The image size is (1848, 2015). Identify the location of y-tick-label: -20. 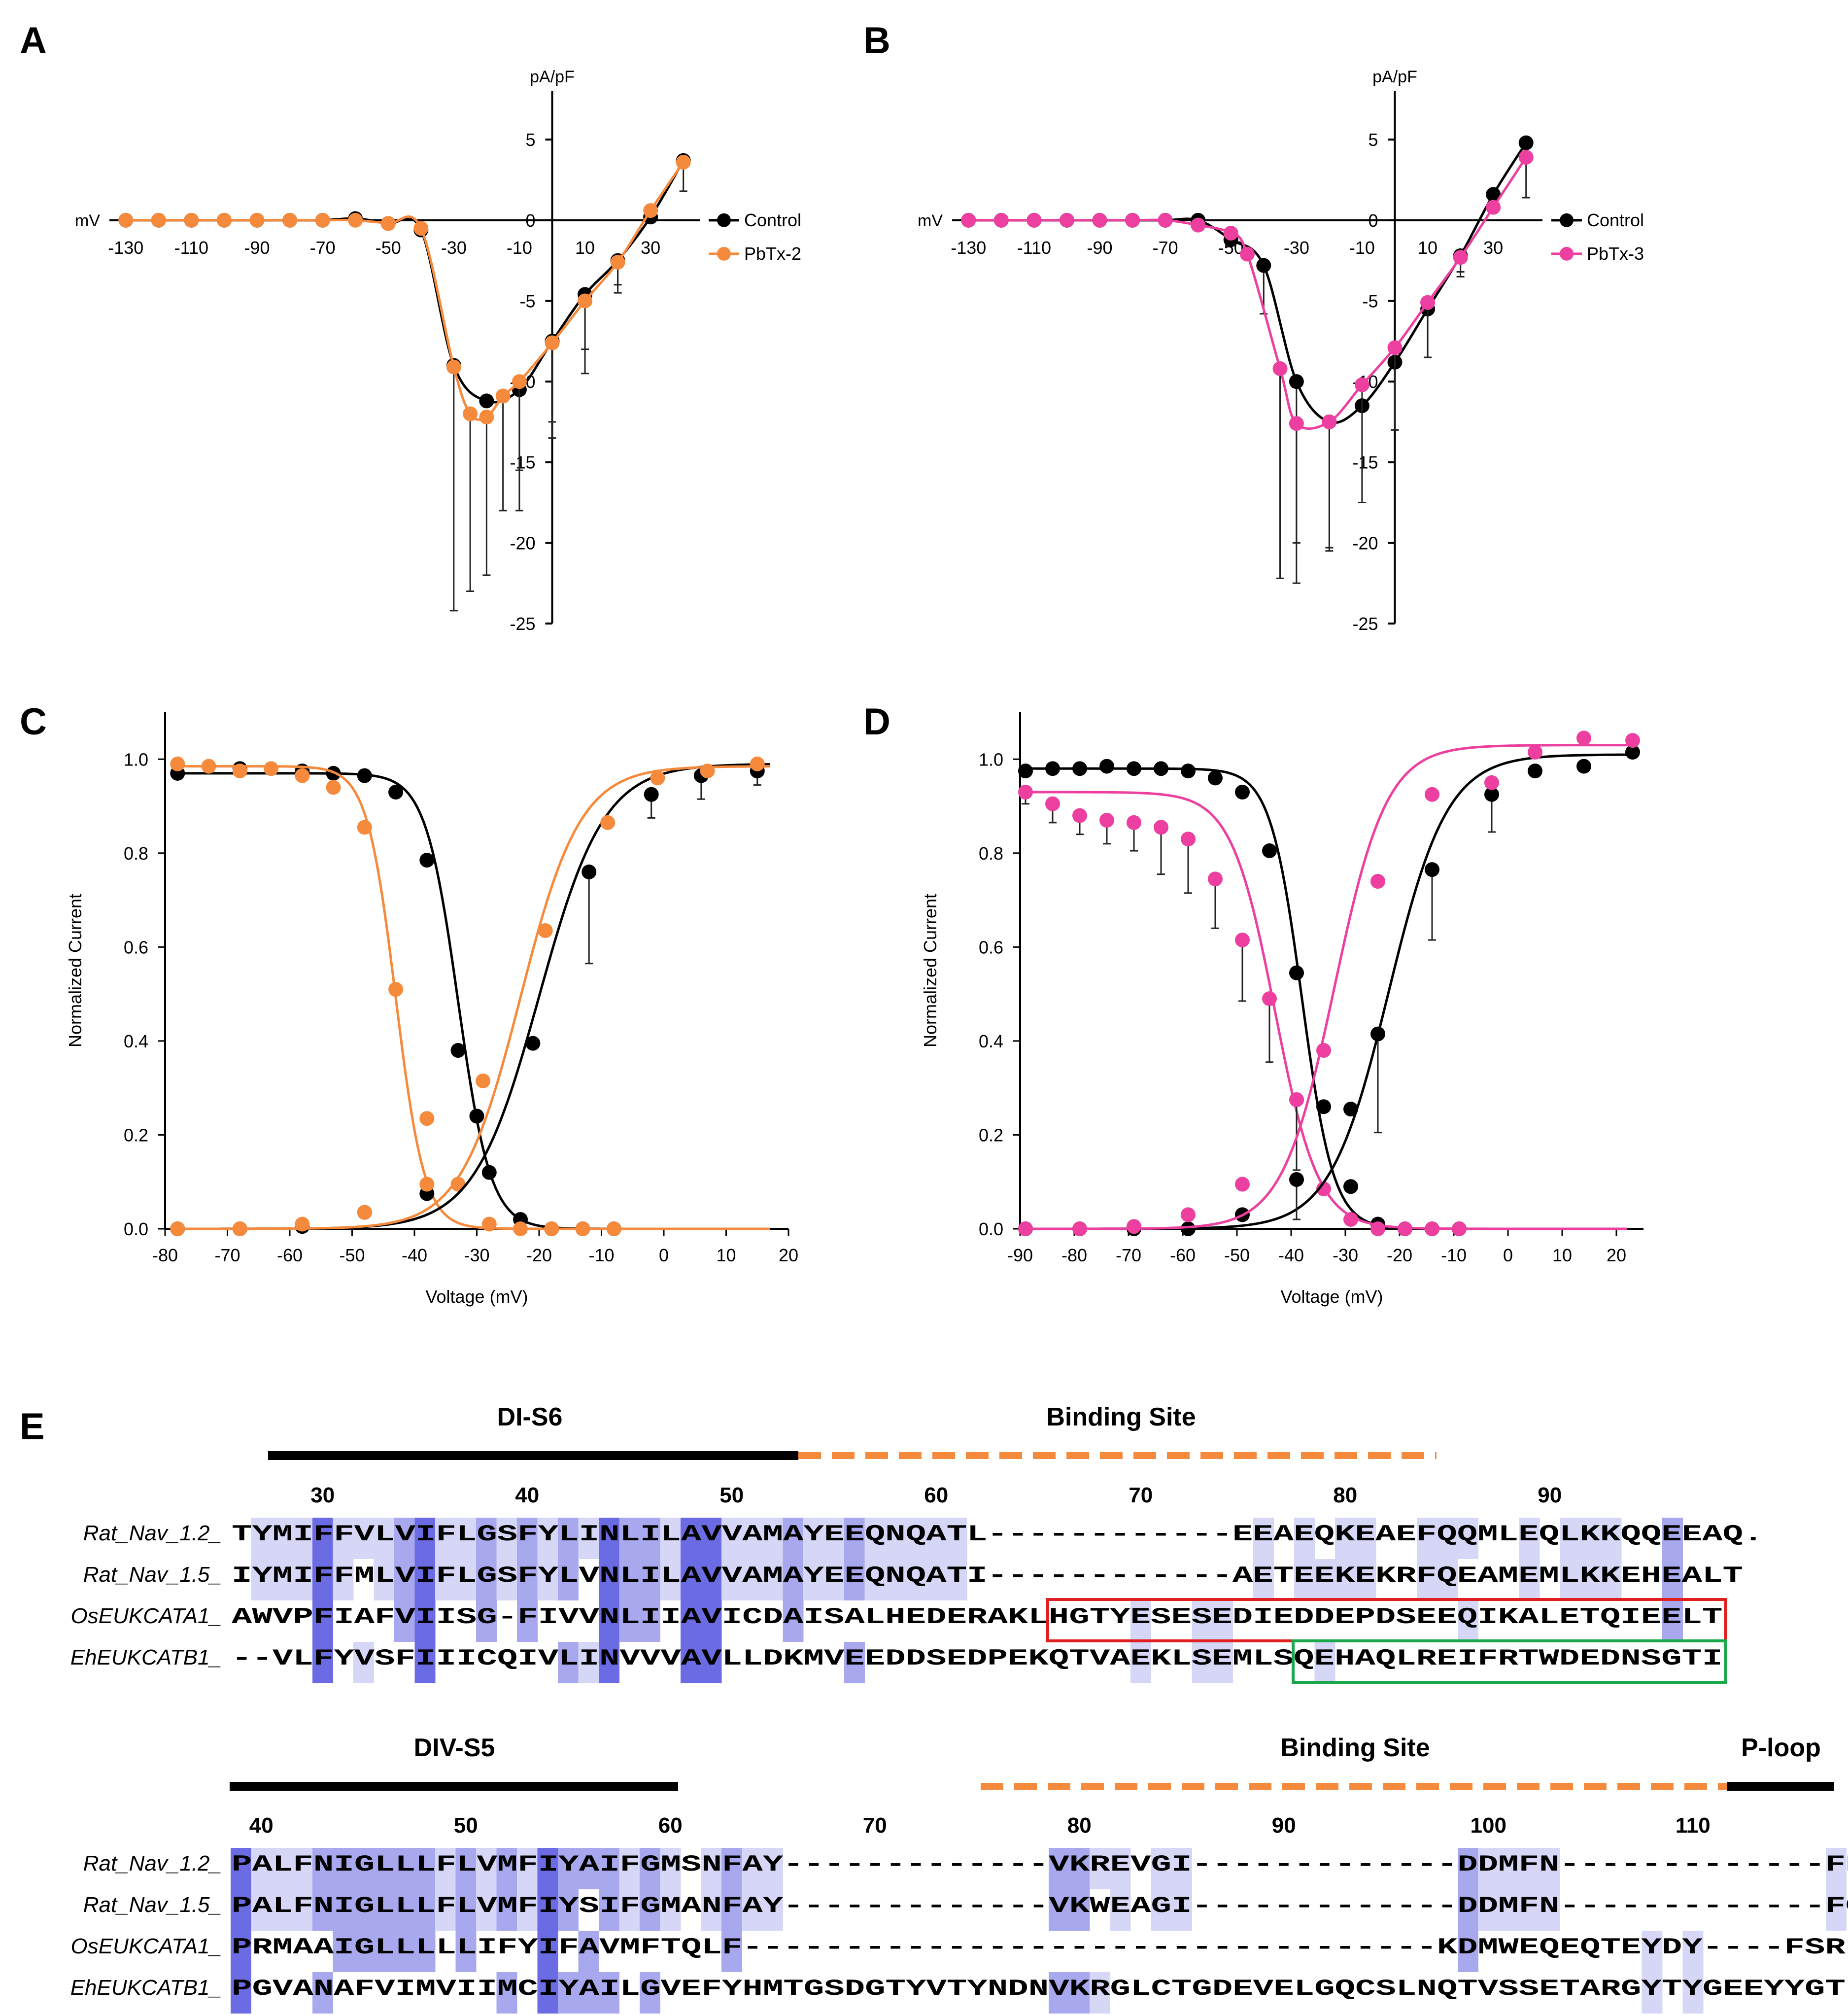
(1365, 543).